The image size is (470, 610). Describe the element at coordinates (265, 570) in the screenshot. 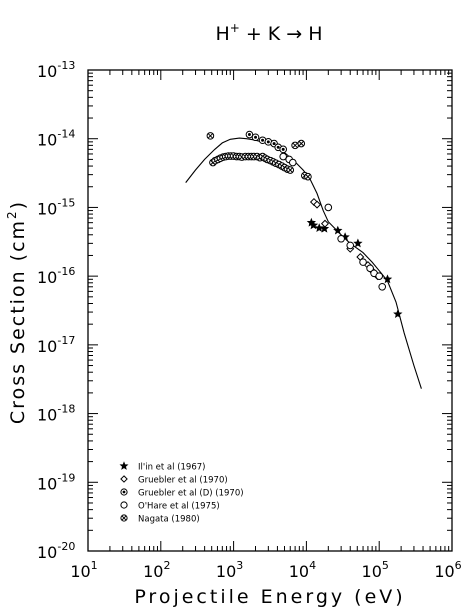

I see `x-tick-labels: 10¹ 10² 10³ 10⁴ 10⁵ 10⁶` at that location.